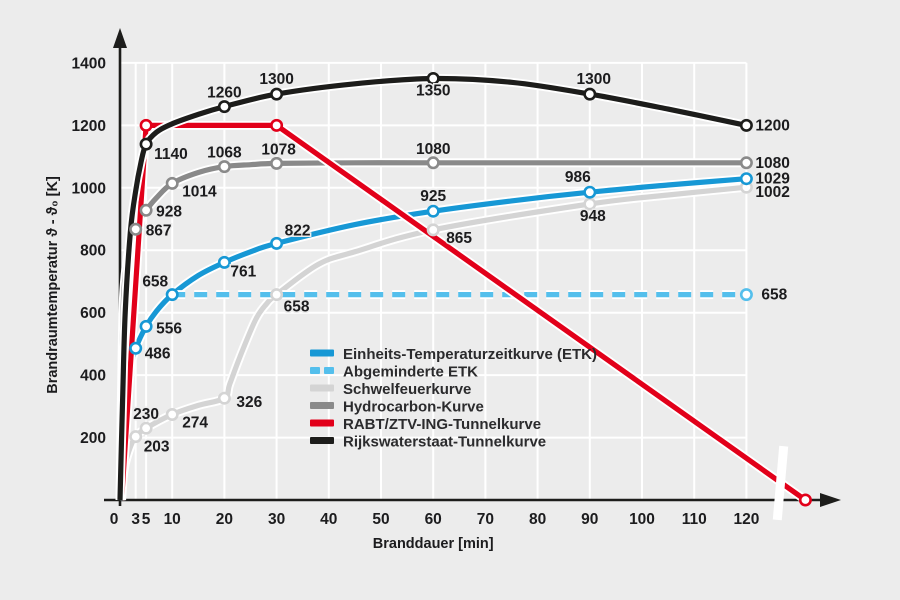  What do you see at coordinates (169, 328) in the screenshot?
I see `data-point-label: 556` at bounding box center [169, 328].